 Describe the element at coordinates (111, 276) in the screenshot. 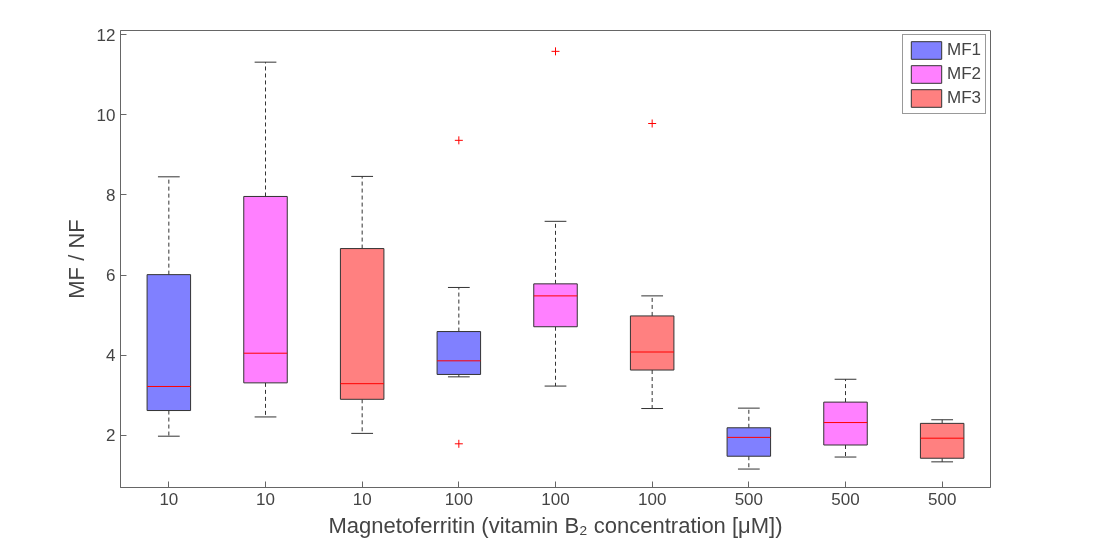

I see `y-tick-label: 6` at that location.